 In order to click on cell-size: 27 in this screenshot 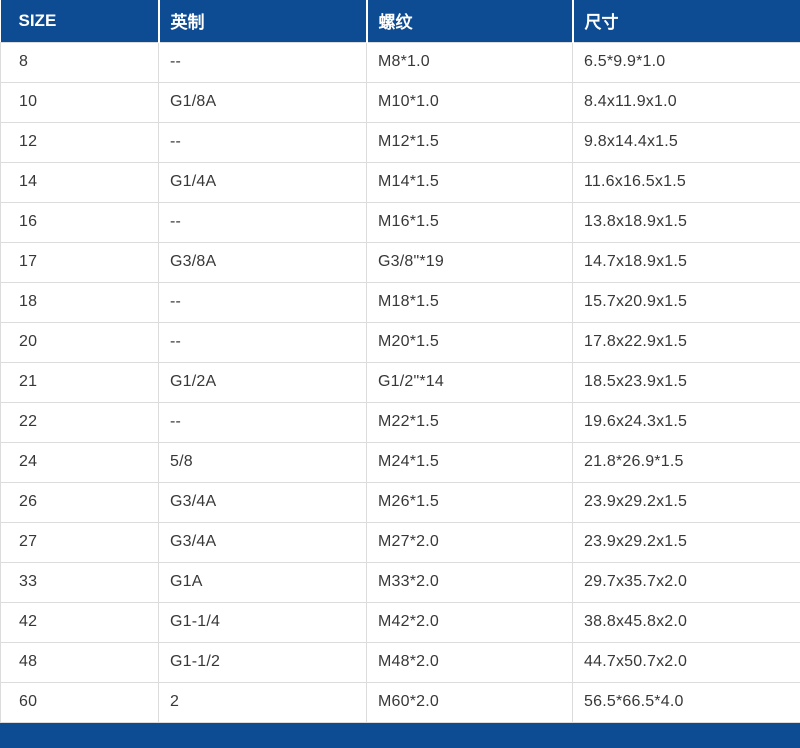, I will do `click(79, 542)`.